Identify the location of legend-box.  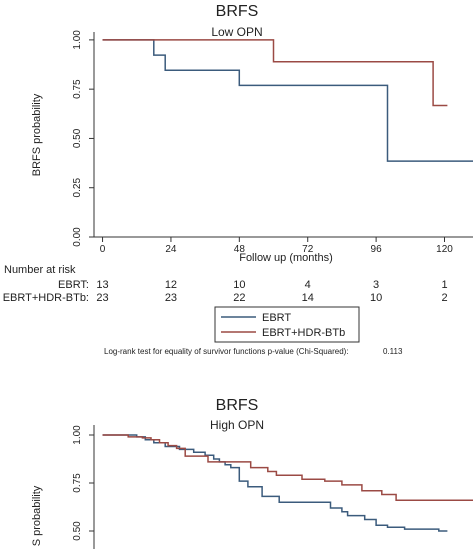
(287, 324).